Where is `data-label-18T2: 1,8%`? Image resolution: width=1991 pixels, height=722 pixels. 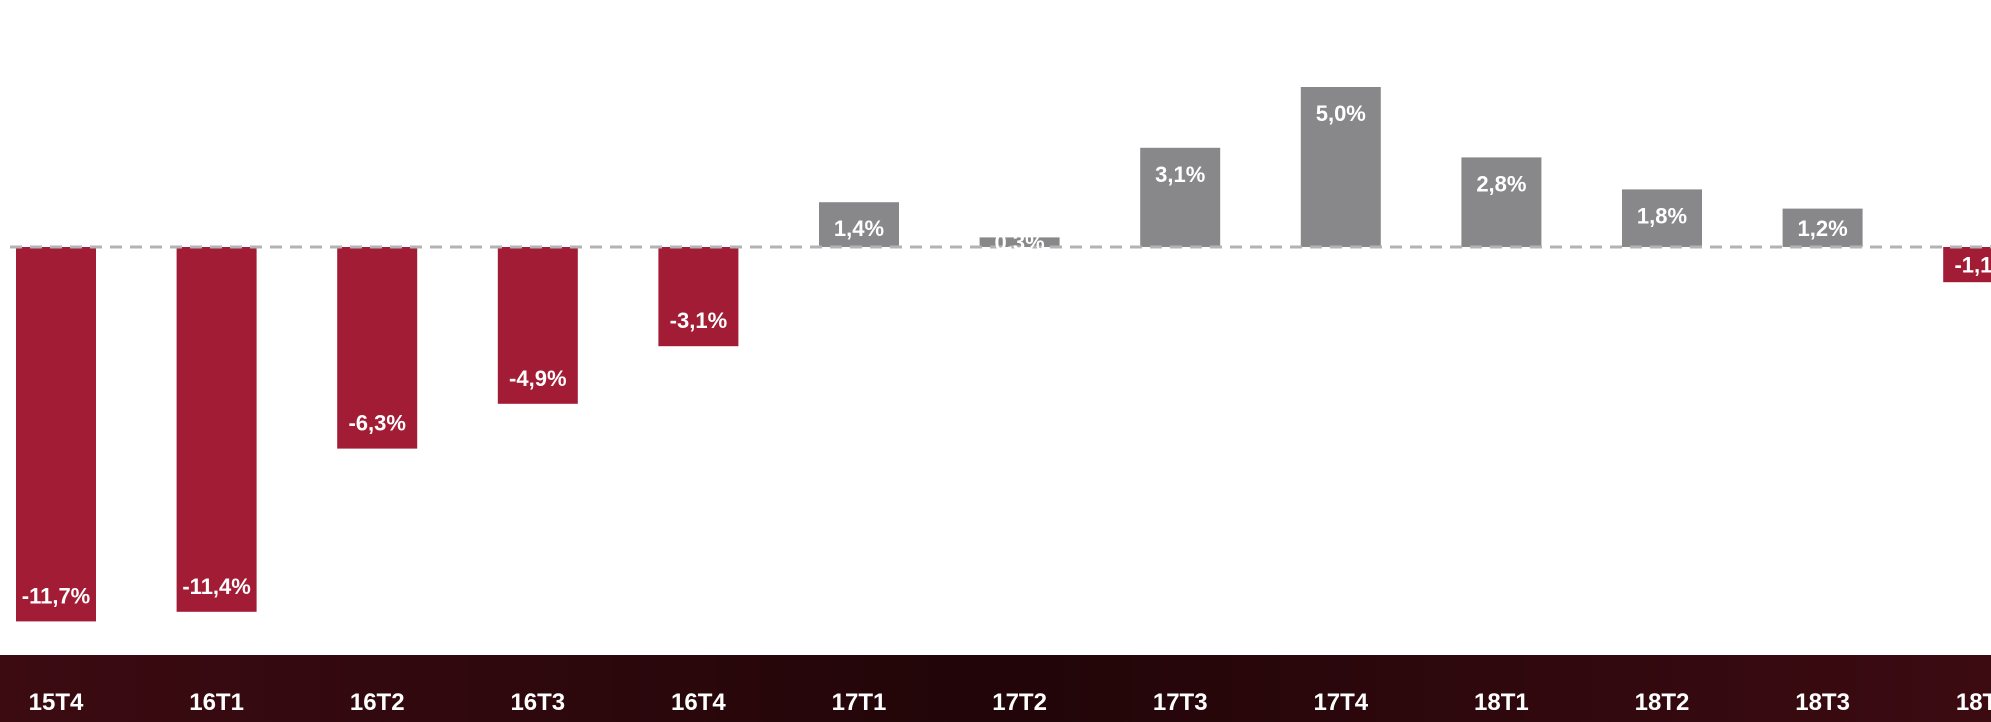 data-label-18T2: 1,8% is located at coordinates (1662, 215).